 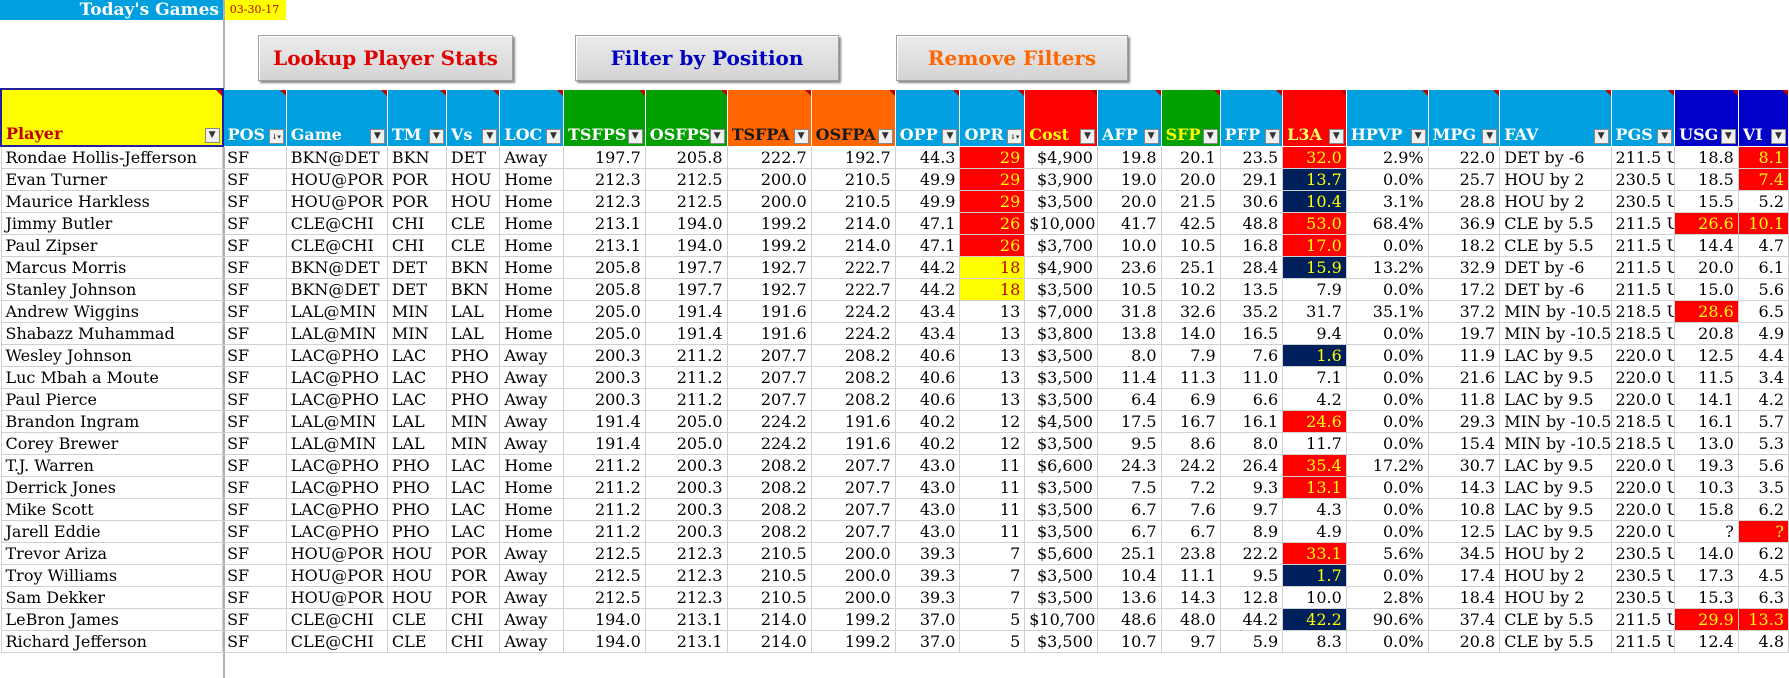 What do you see at coordinates (1129, 311) in the screenshot?
I see `cell-afp: 31.8` at bounding box center [1129, 311].